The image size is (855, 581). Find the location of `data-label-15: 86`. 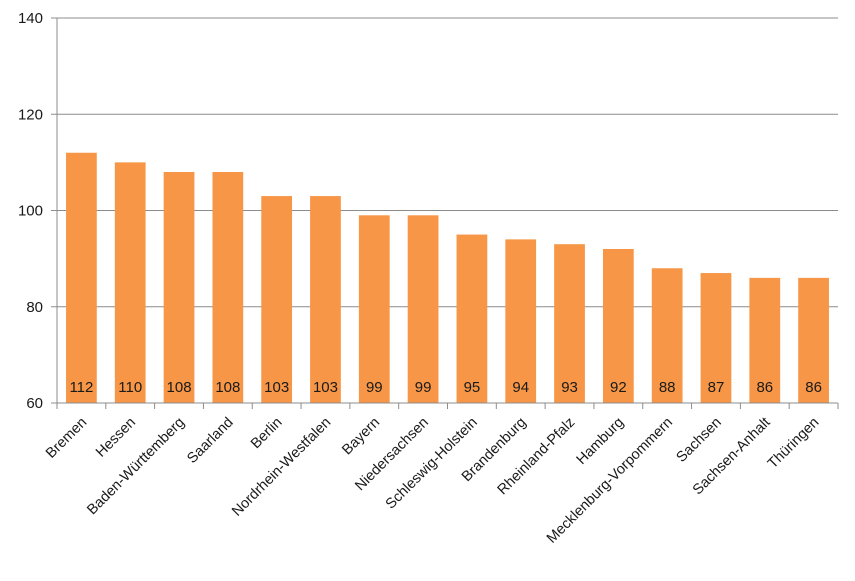

data-label-15: 86 is located at coordinates (813, 387).